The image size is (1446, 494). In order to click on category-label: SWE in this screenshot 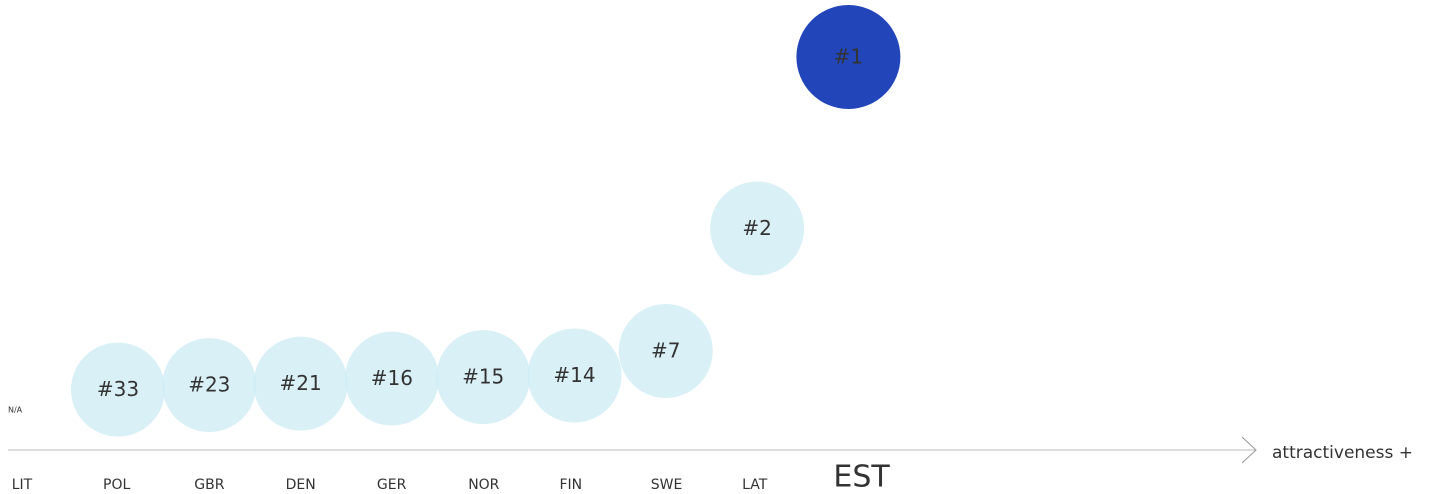, I will do `click(667, 485)`.